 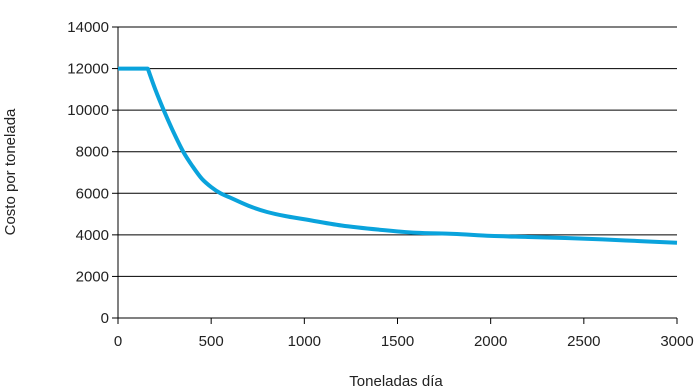 I want to click on x-tick-label: 0, so click(x=118, y=341).